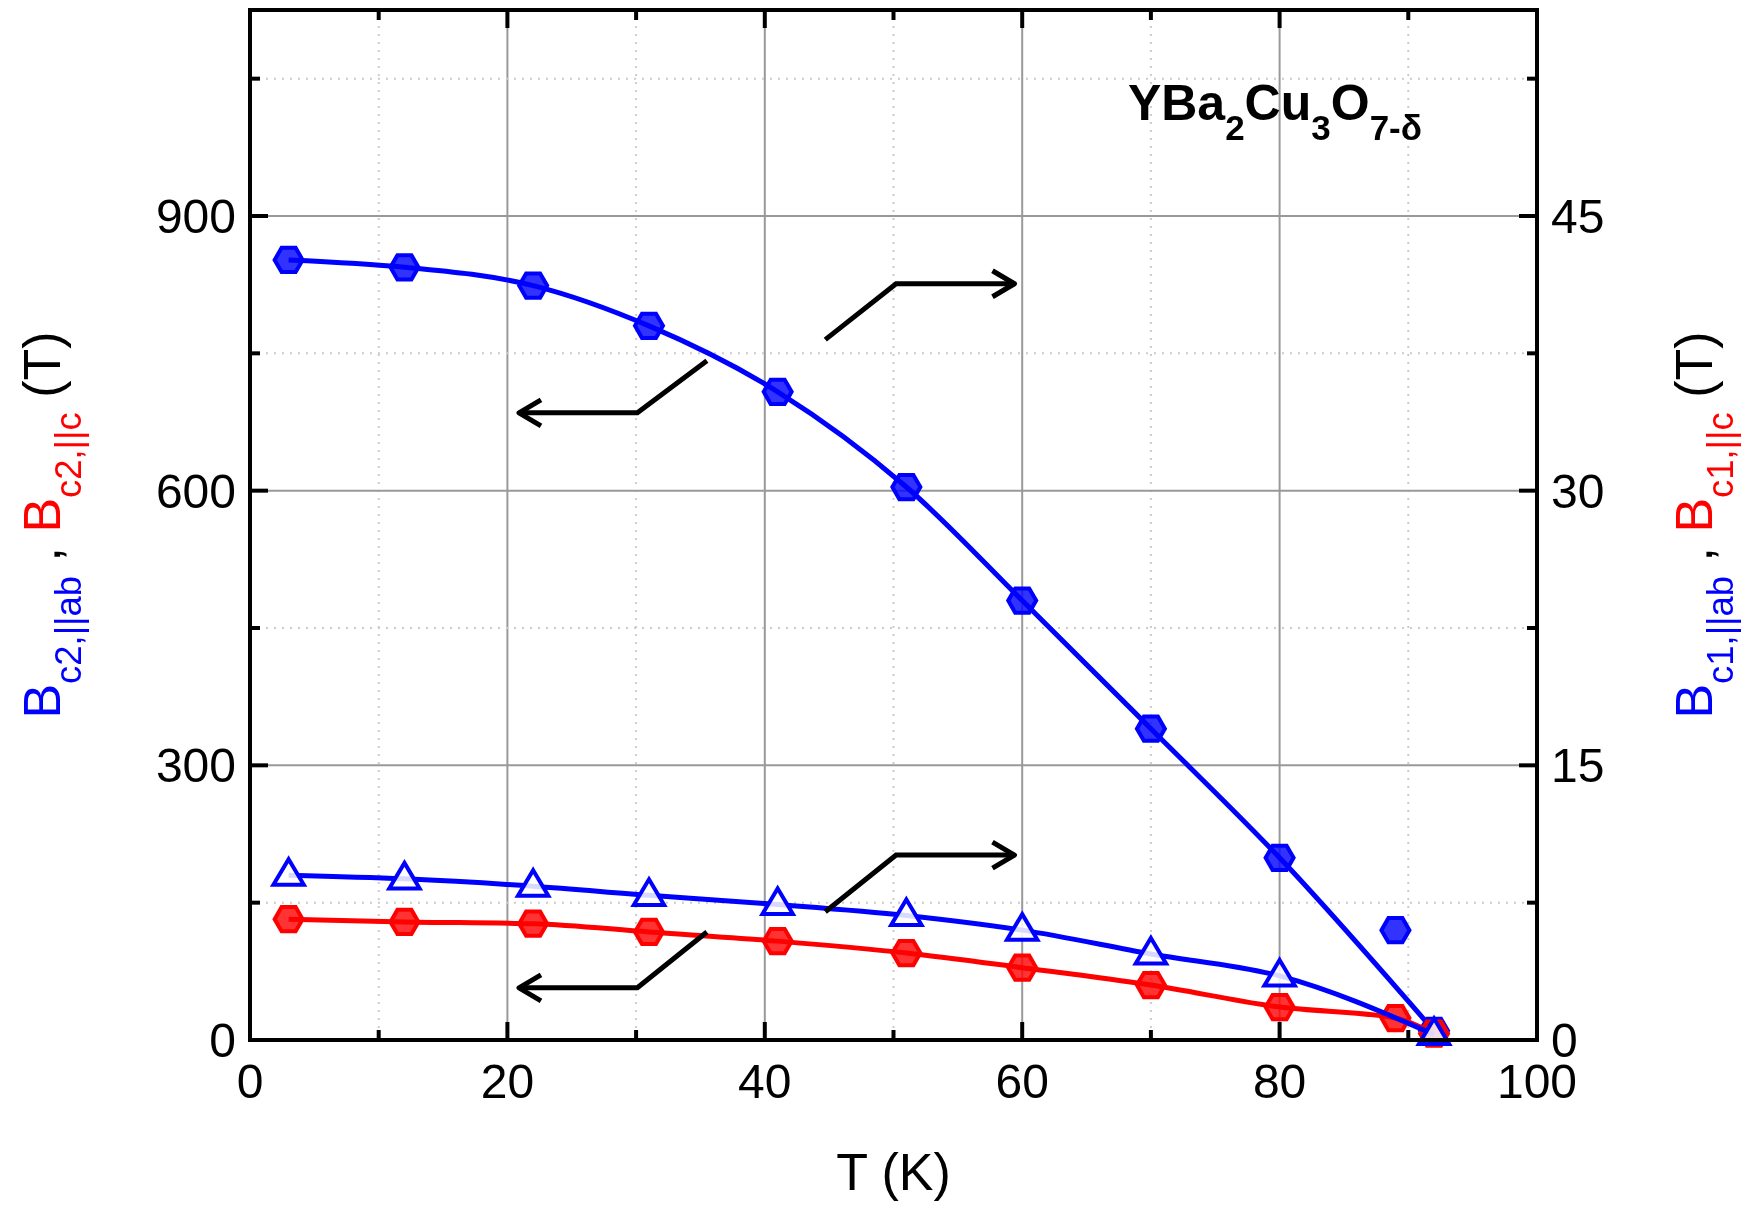  What do you see at coordinates (1578, 766) in the screenshot?
I see `y2-tick-label: 15` at bounding box center [1578, 766].